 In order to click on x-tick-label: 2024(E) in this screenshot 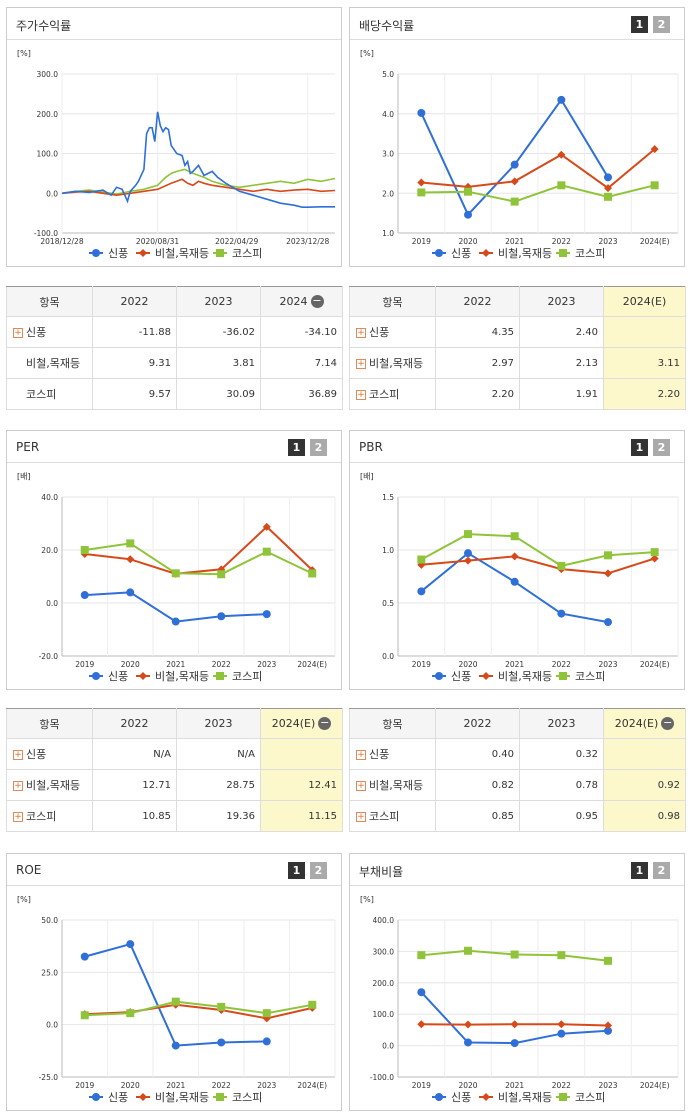, I will do `click(655, 1085)`.